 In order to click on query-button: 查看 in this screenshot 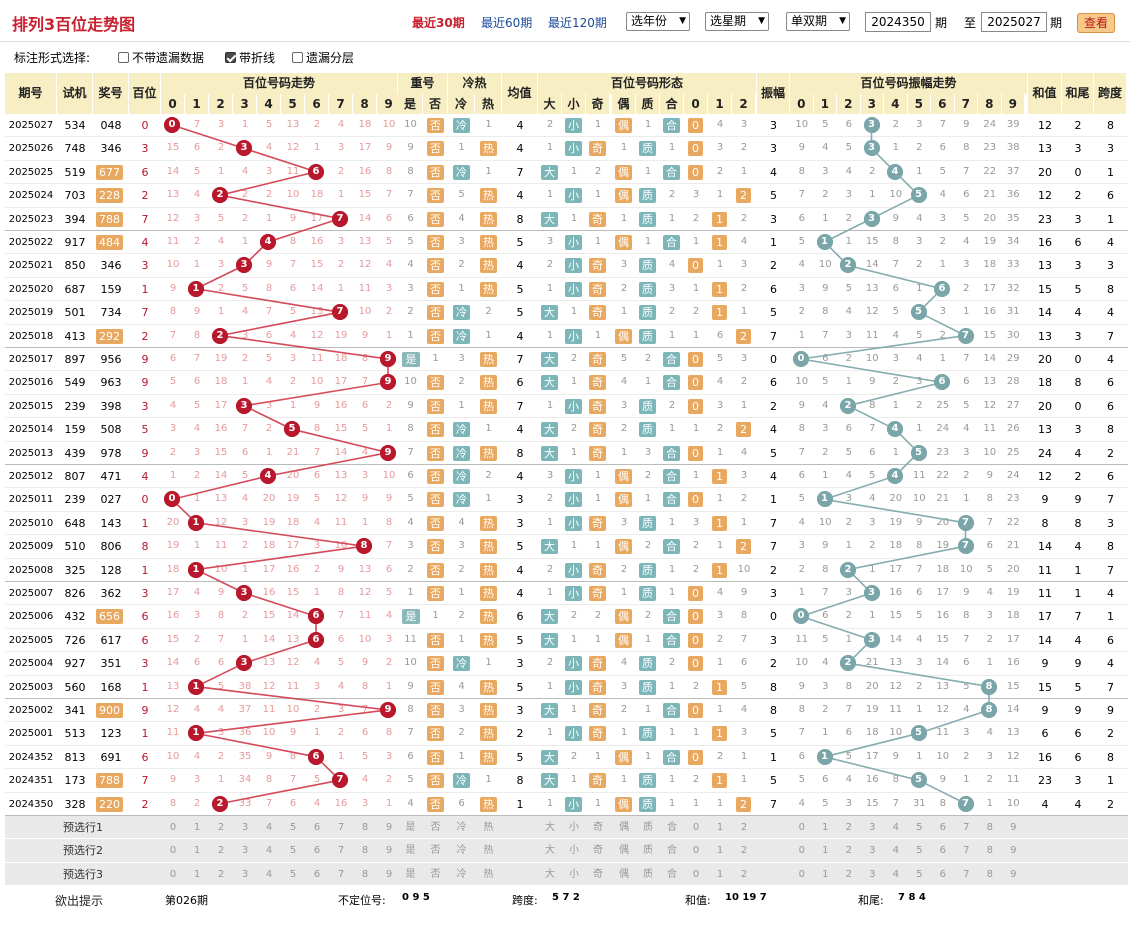, I will do `click(1096, 23)`.